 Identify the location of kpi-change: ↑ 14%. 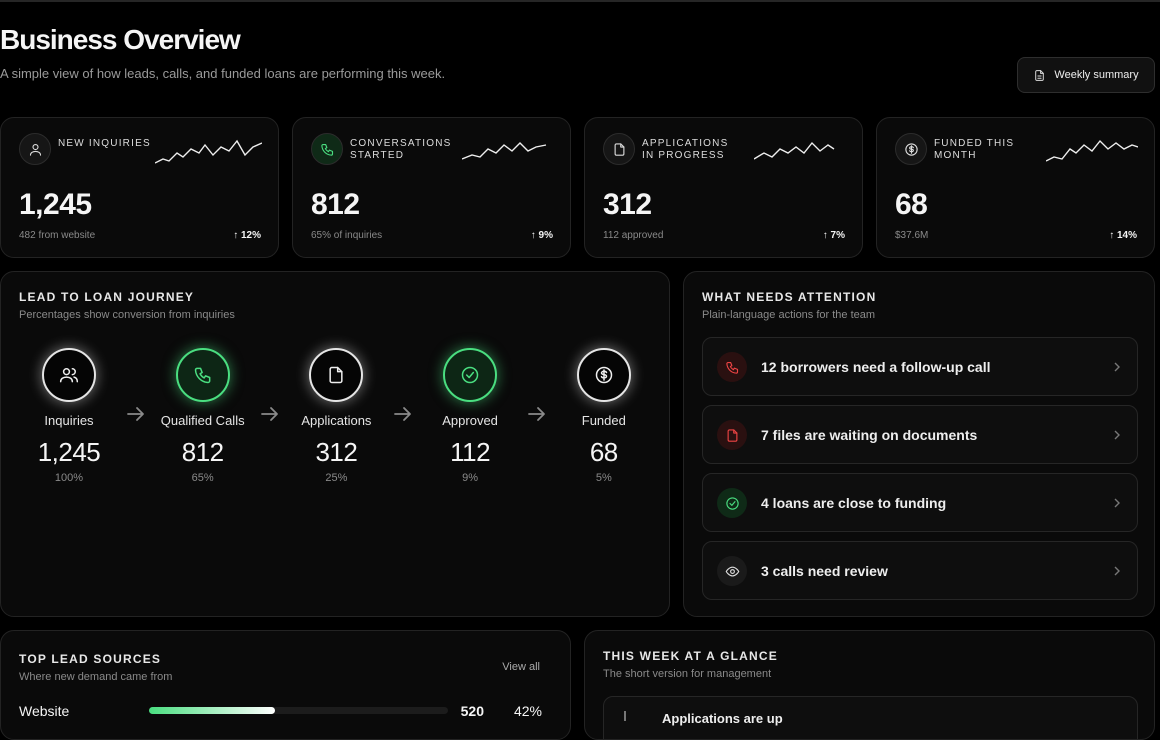
(1123, 235).